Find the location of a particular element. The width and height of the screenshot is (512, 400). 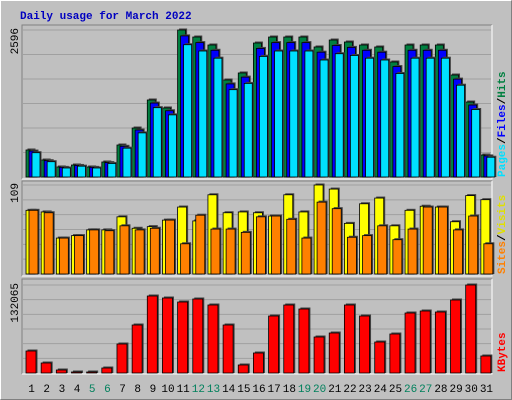

y-tick-label: 109 is located at coordinates (16, 193).